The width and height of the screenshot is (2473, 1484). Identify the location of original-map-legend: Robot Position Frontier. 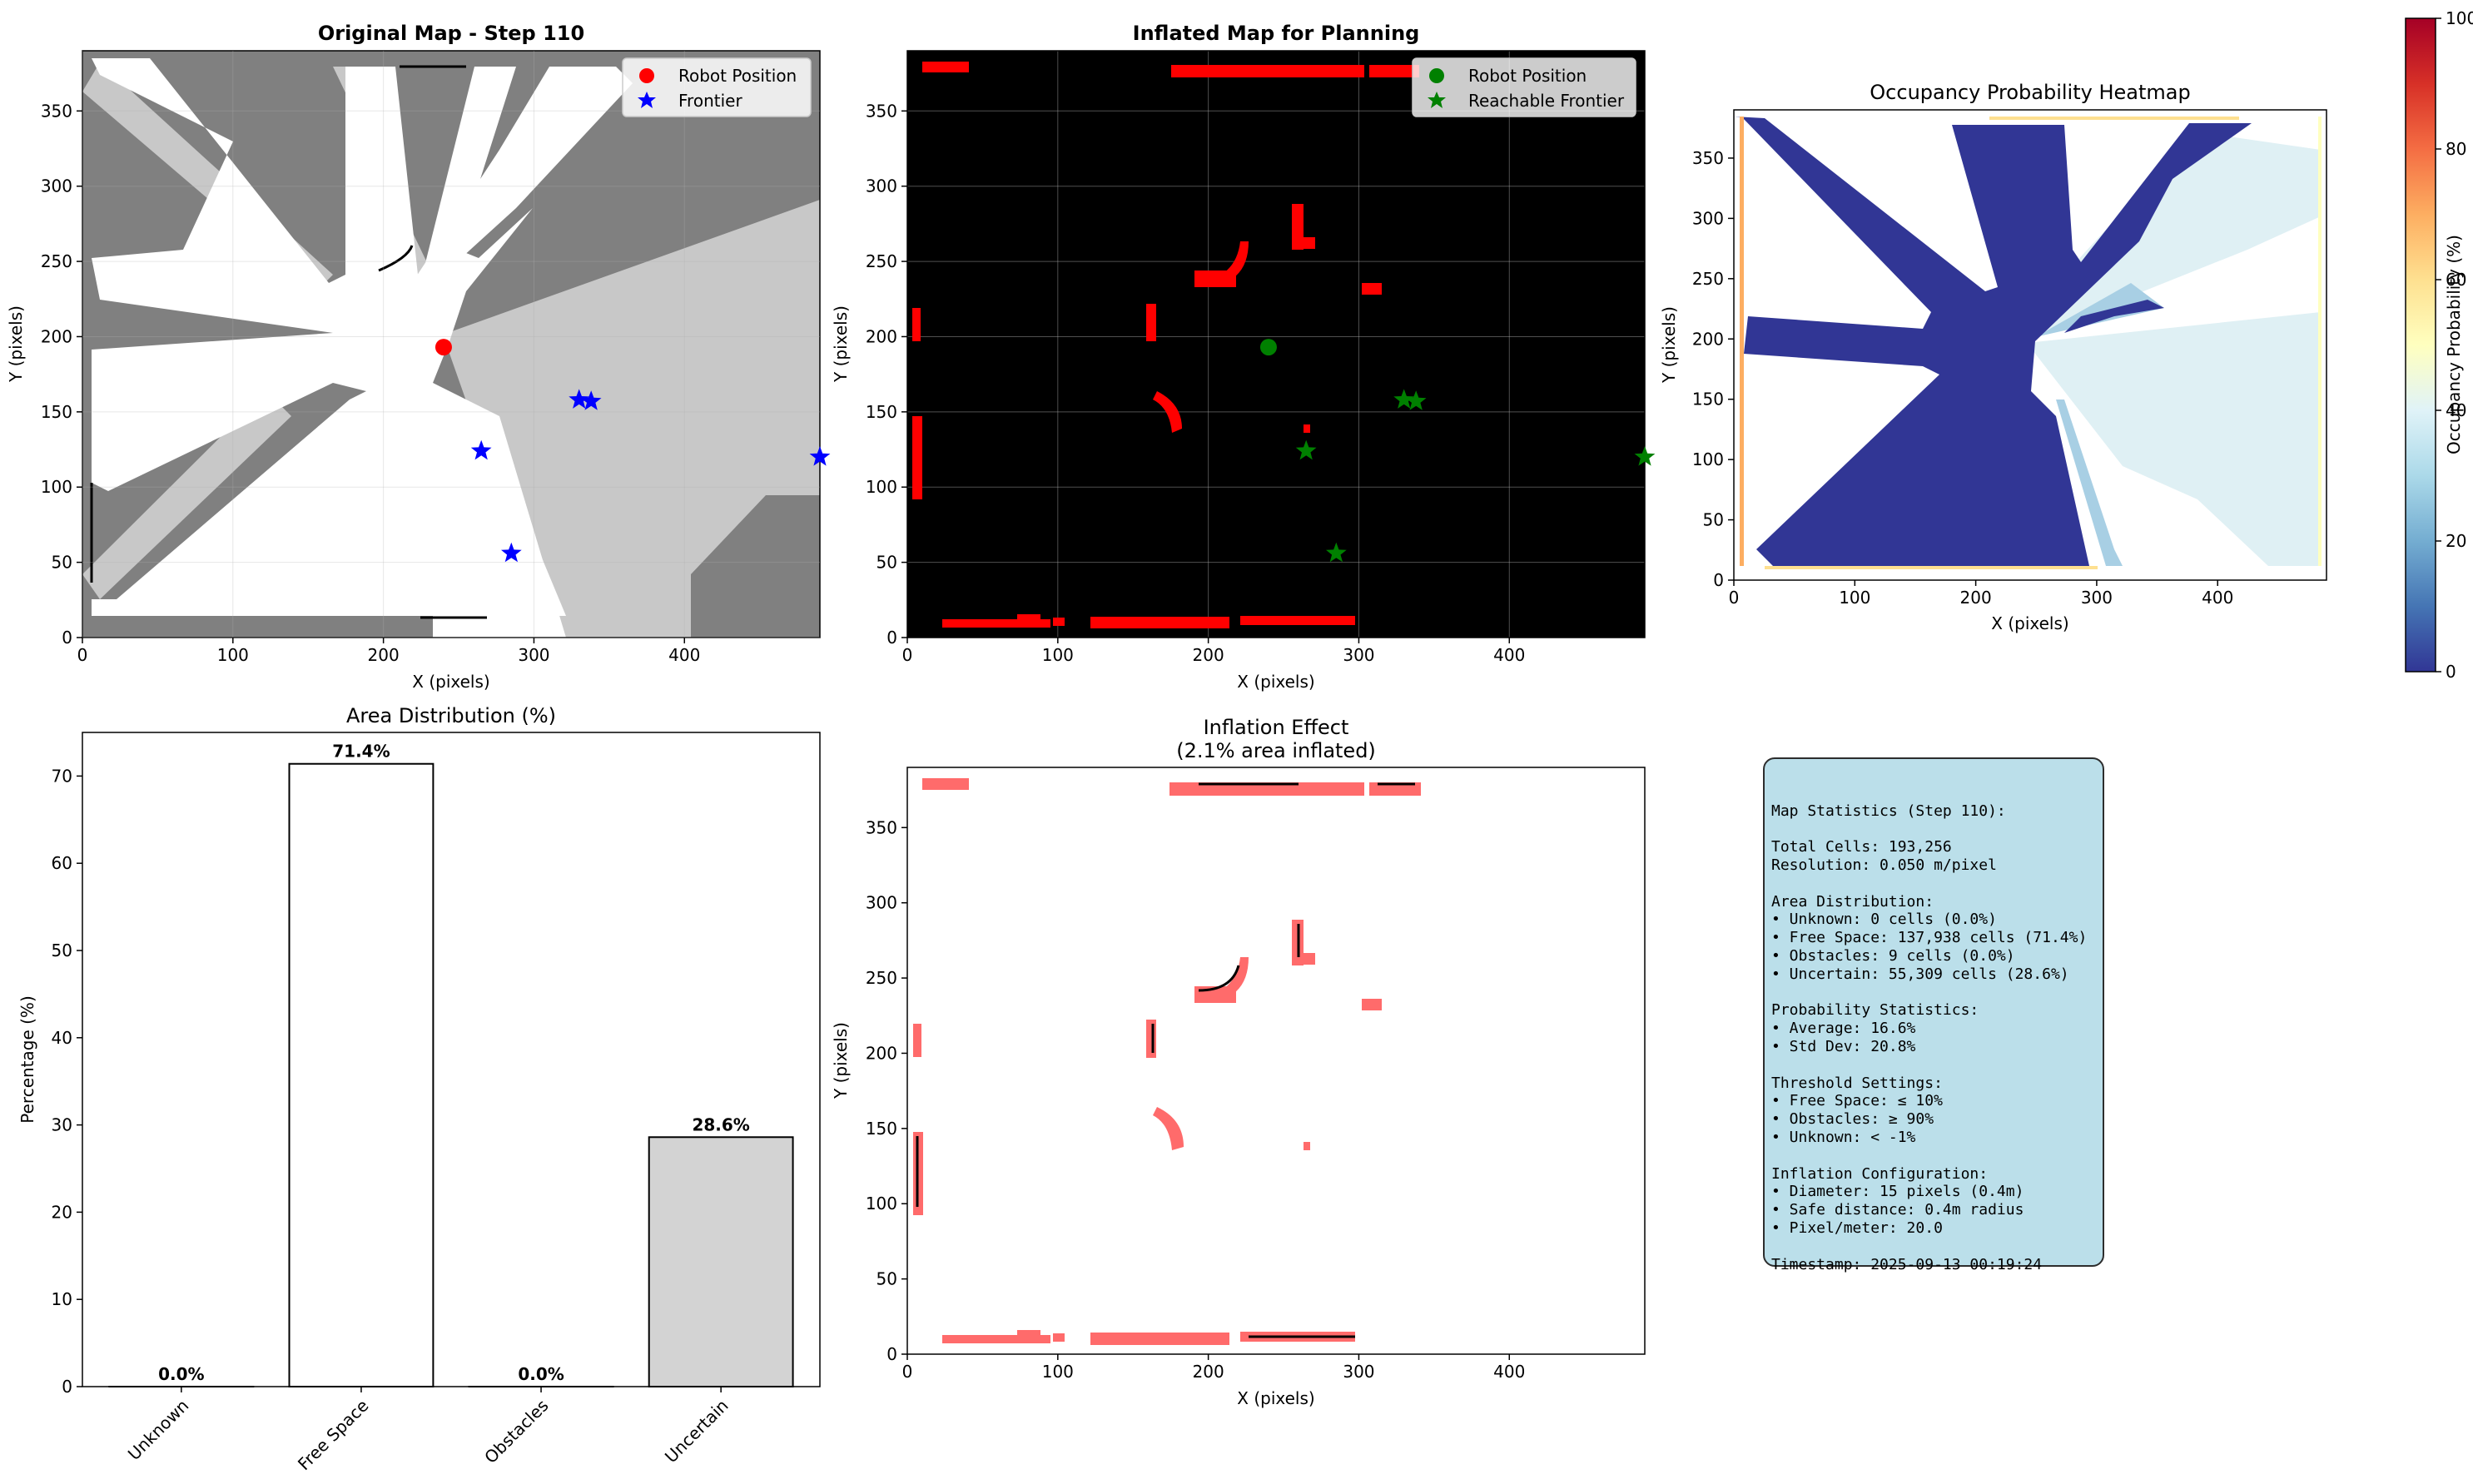
(717, 87).